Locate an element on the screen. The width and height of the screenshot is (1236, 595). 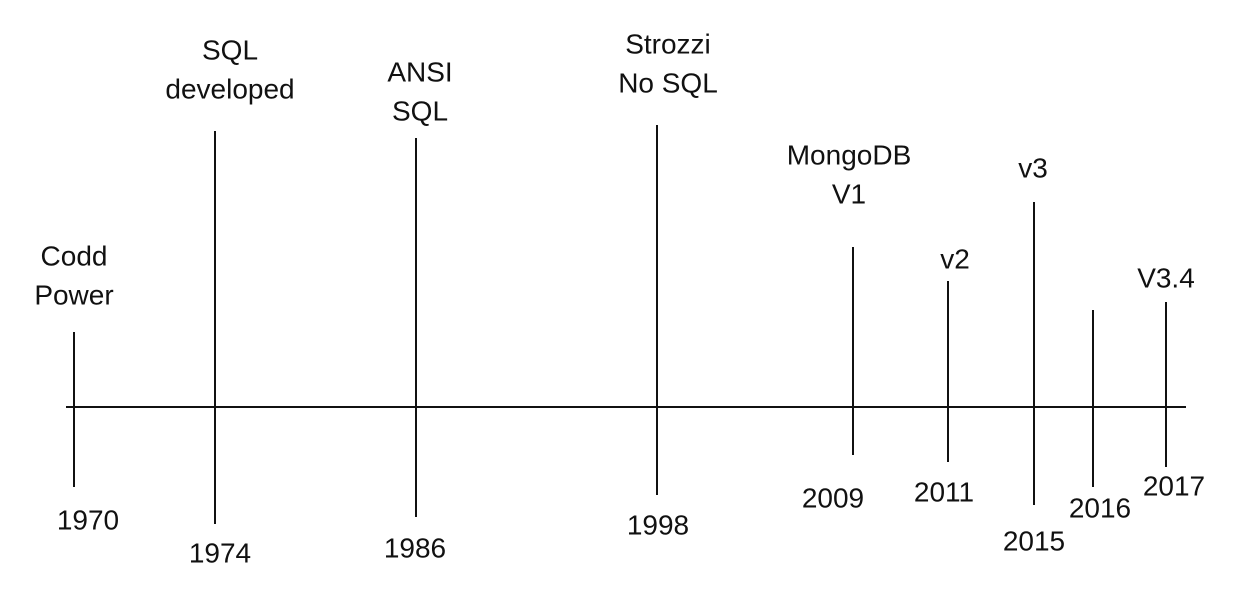
event-year: 2017 is located at coordinates (1174, 485).